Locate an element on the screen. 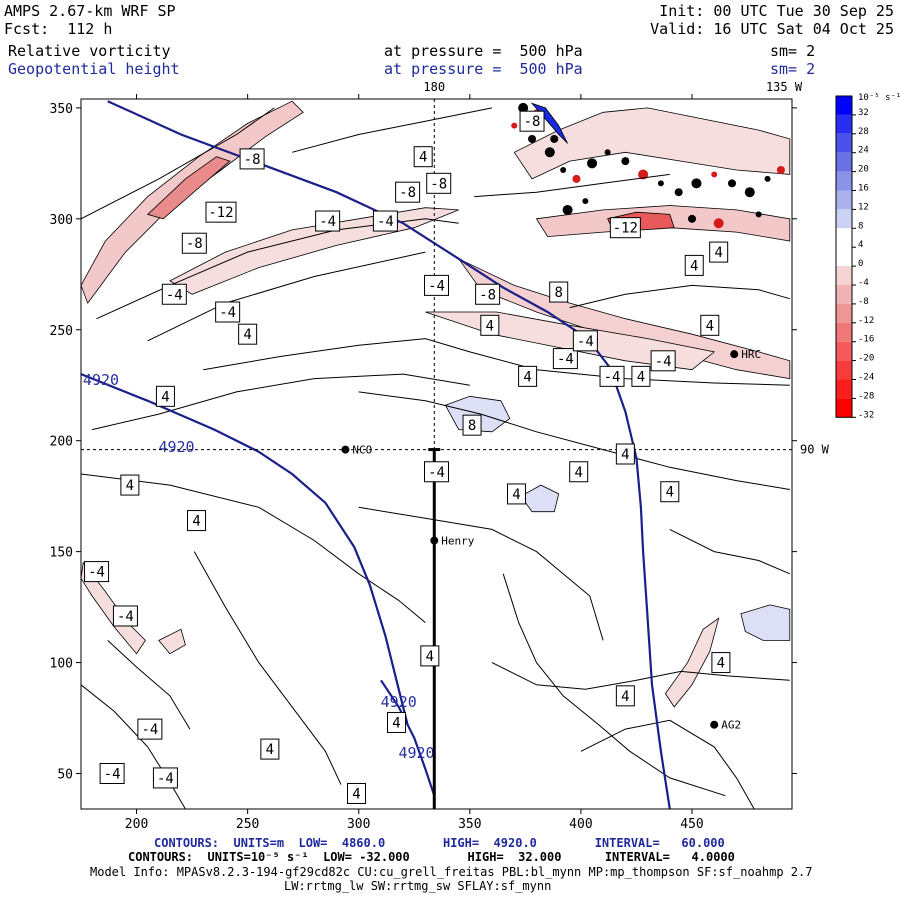  lon-label-135w: 135 W is located at coordinates (784, 87).